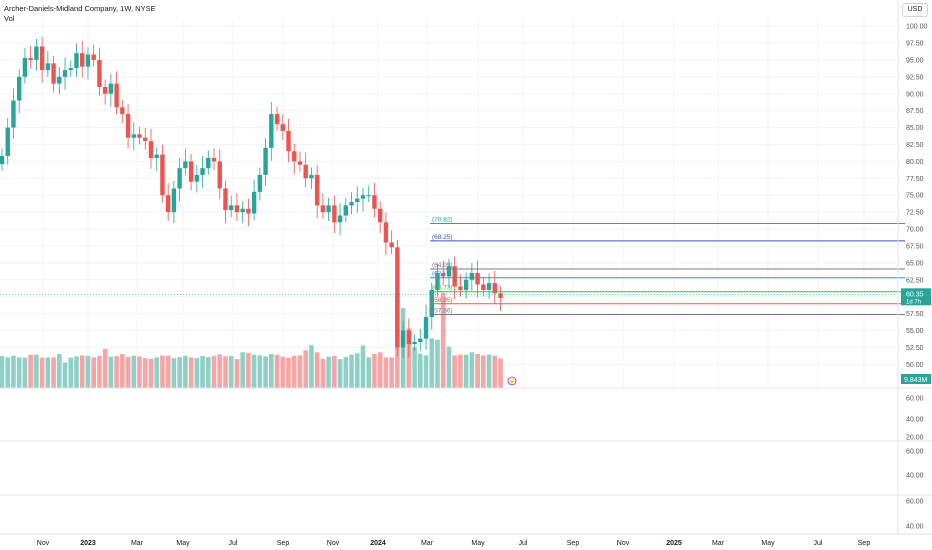 This screenshot has height=550, width=932. Describe the element at coordinates (915, 94) in the screenshot. I see `y-tick-label: 90.00` at that location.